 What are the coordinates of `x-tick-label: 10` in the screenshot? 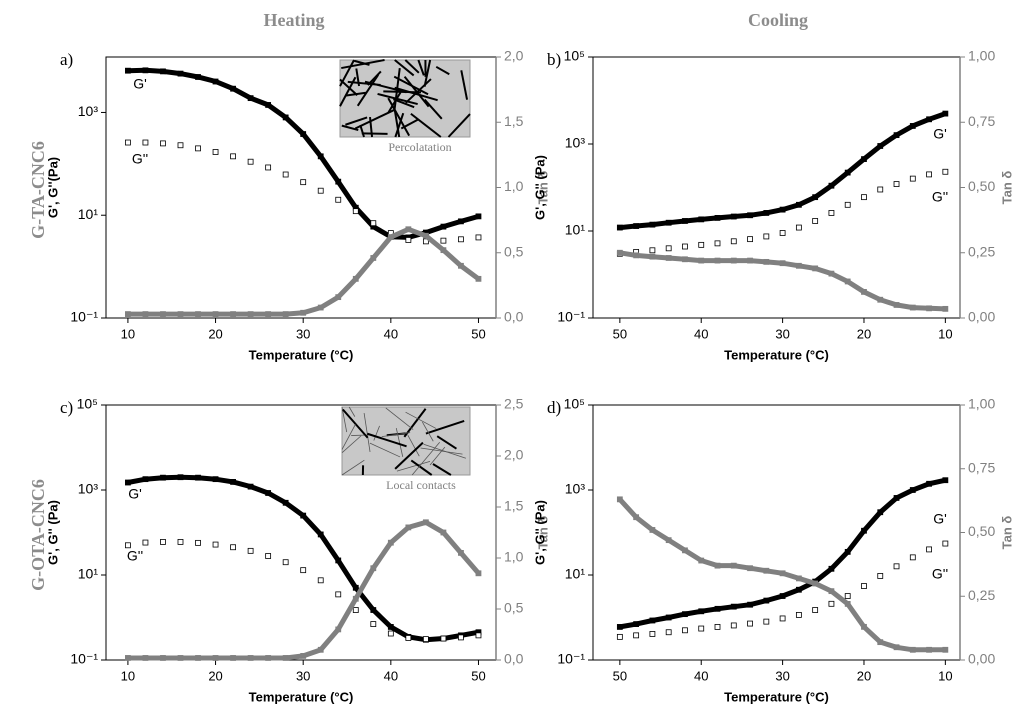 It's located at (128, 675).